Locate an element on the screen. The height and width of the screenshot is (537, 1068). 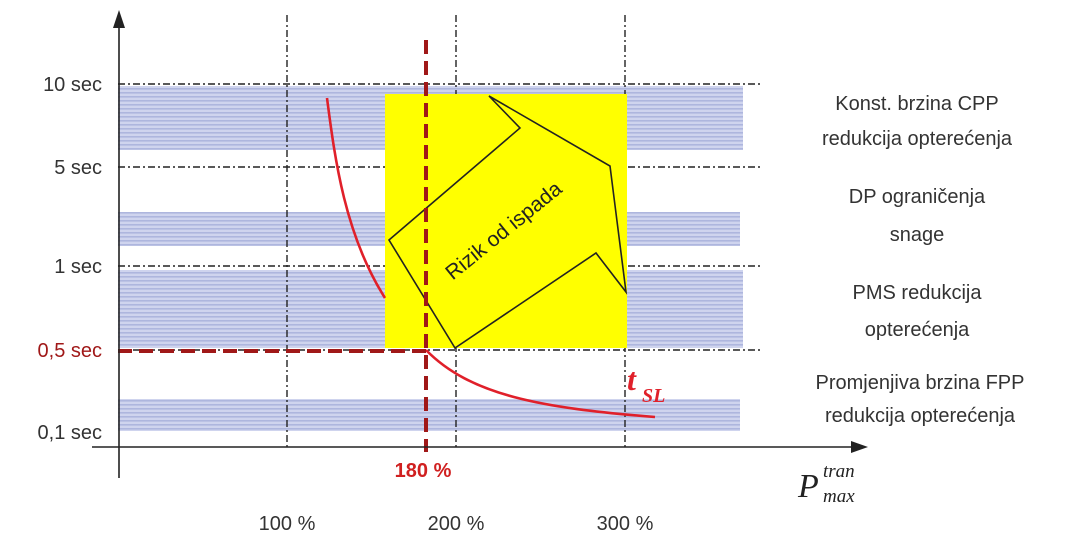
x-label-200pct: 200 % is located at coordinates (456, 522).